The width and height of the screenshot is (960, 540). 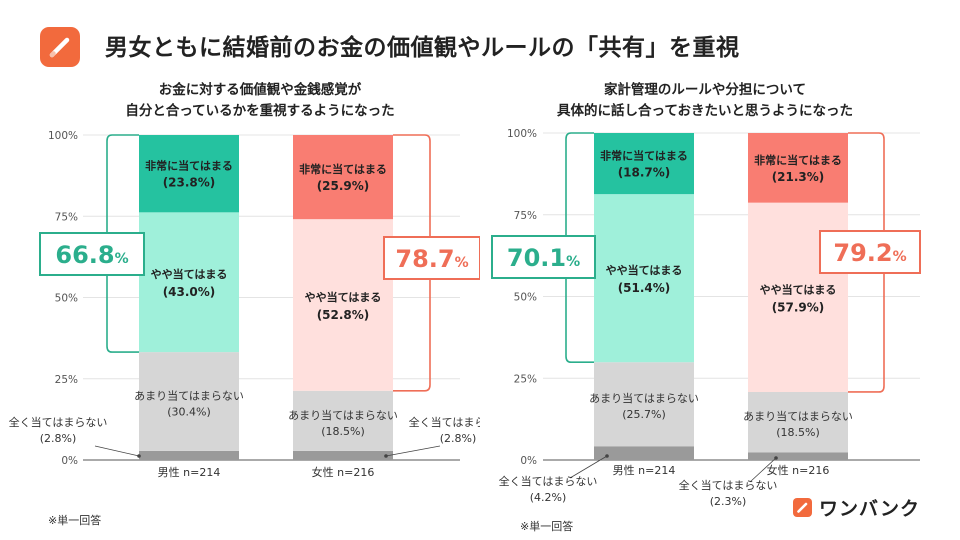 What do you see at coordinates (343, 315) in the screenshot?
I see `data-label: (52.8%)` at bounding box center [343, 315].